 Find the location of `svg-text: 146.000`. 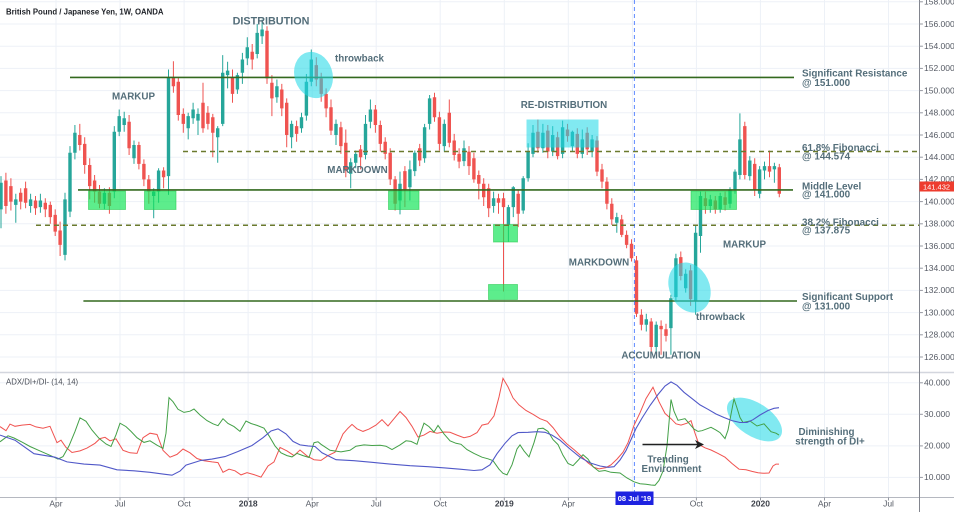

svg-text: 146.000 is located at coordinates (939, 135).